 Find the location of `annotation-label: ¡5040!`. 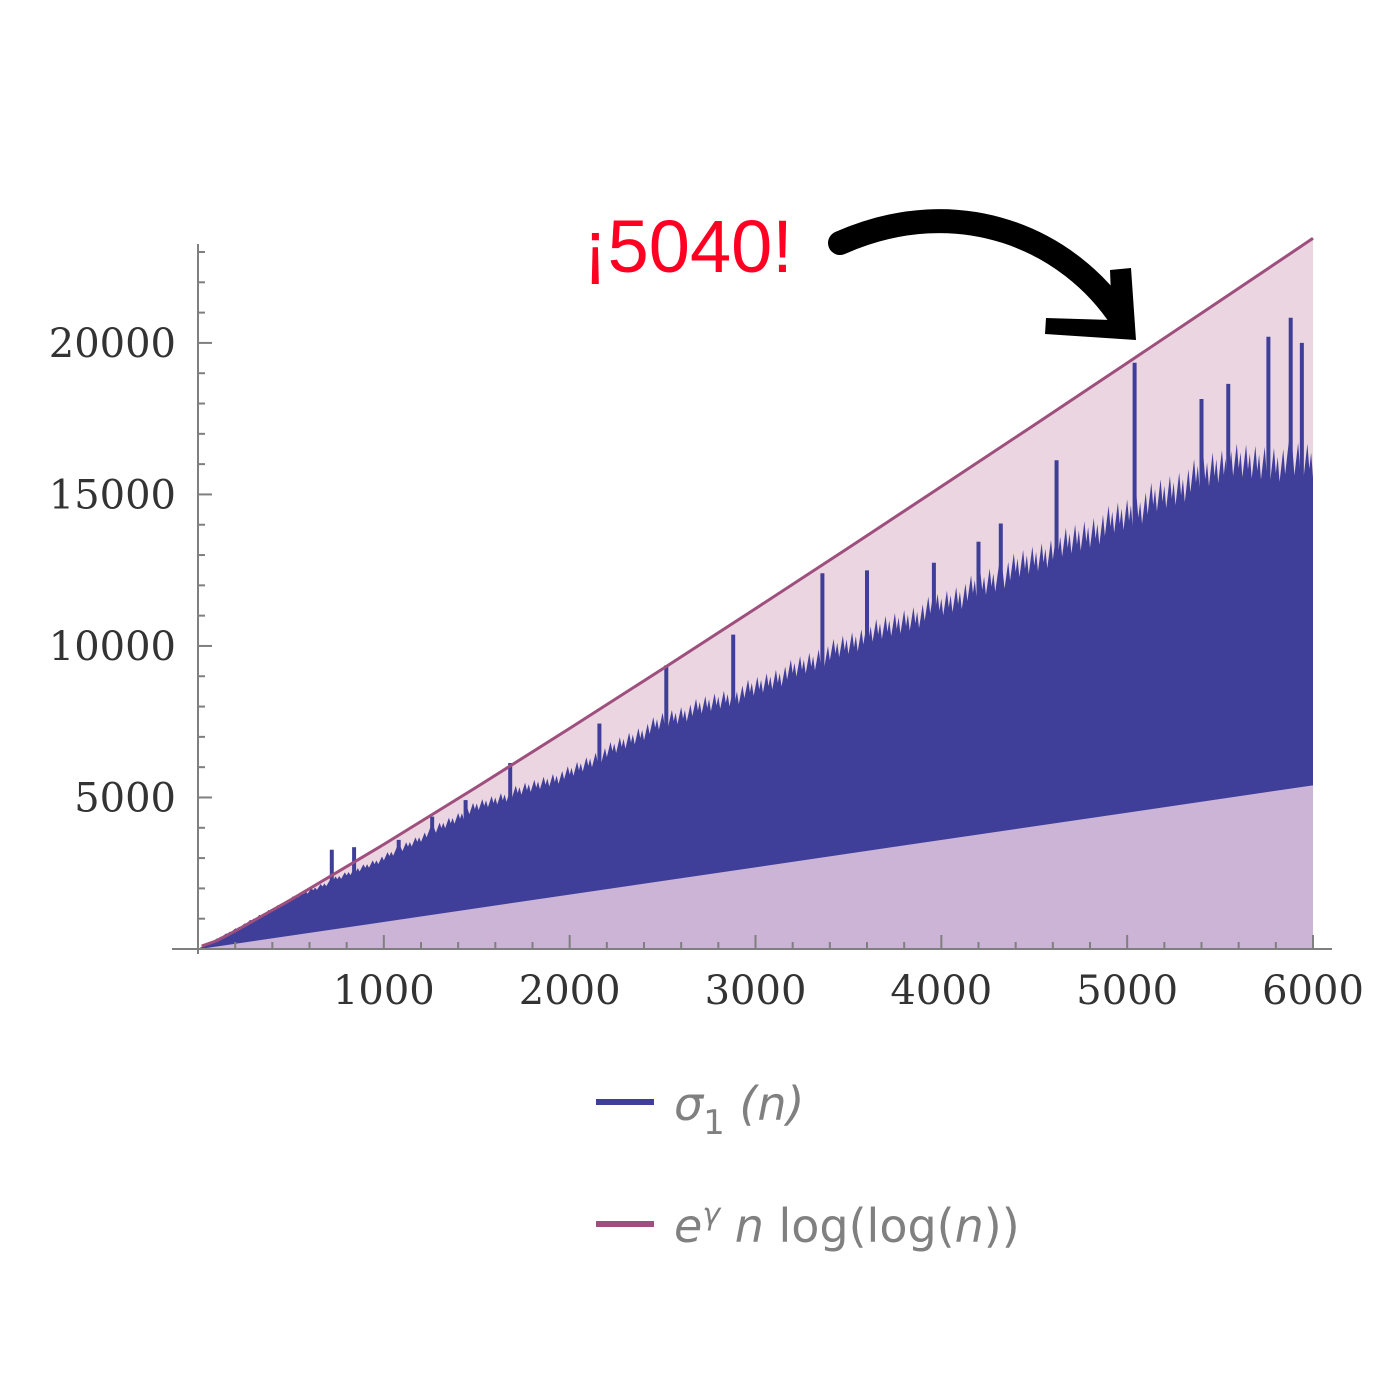

annotation-label: ¡5040! is located at coordinates (688, 246).